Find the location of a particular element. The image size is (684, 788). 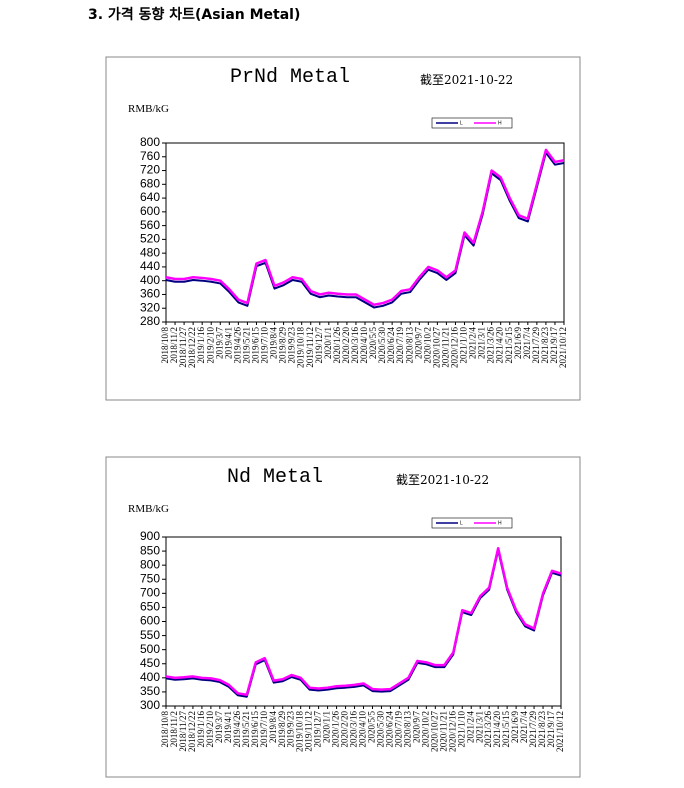

y-tick-label: 520 is located at coordinates (150, 239).